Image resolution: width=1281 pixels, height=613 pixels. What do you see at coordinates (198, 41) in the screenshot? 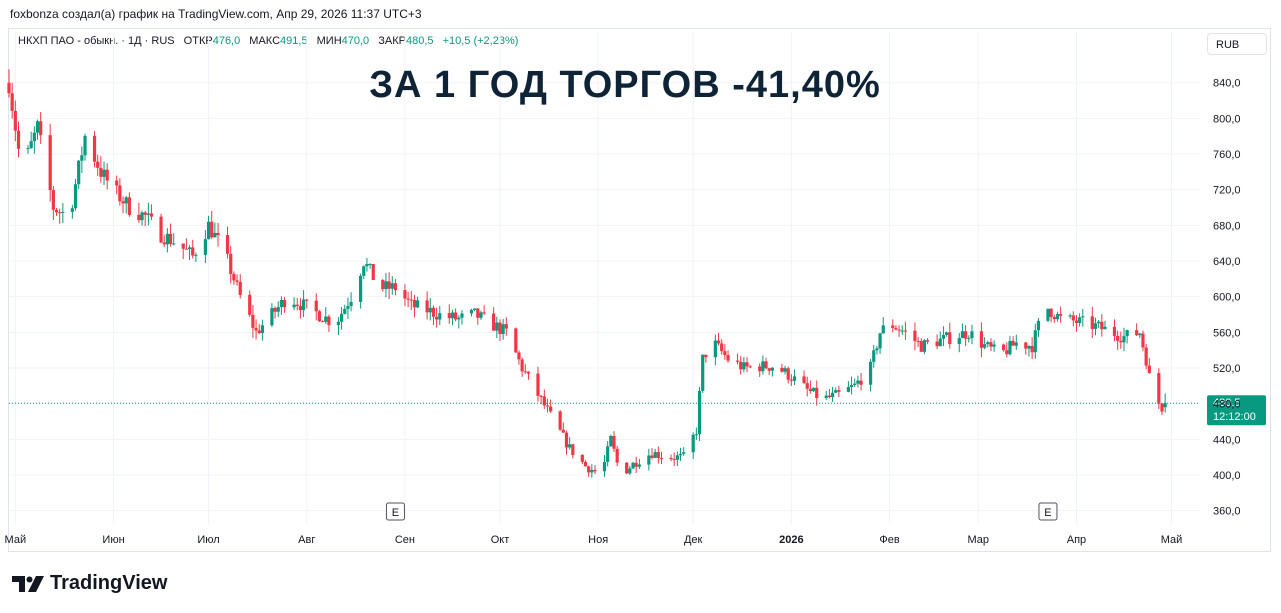
I see `open-label: ОТКР` at bounding box center [198, 41].